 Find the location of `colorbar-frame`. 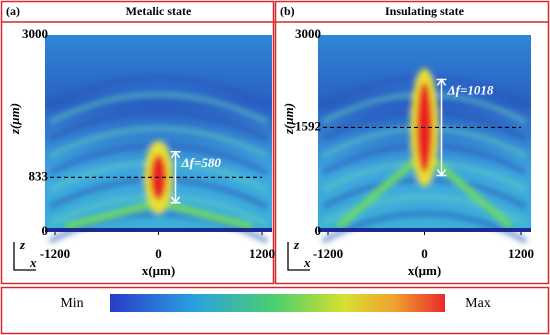

colorbar-frame is located at coordinates (275, 310).